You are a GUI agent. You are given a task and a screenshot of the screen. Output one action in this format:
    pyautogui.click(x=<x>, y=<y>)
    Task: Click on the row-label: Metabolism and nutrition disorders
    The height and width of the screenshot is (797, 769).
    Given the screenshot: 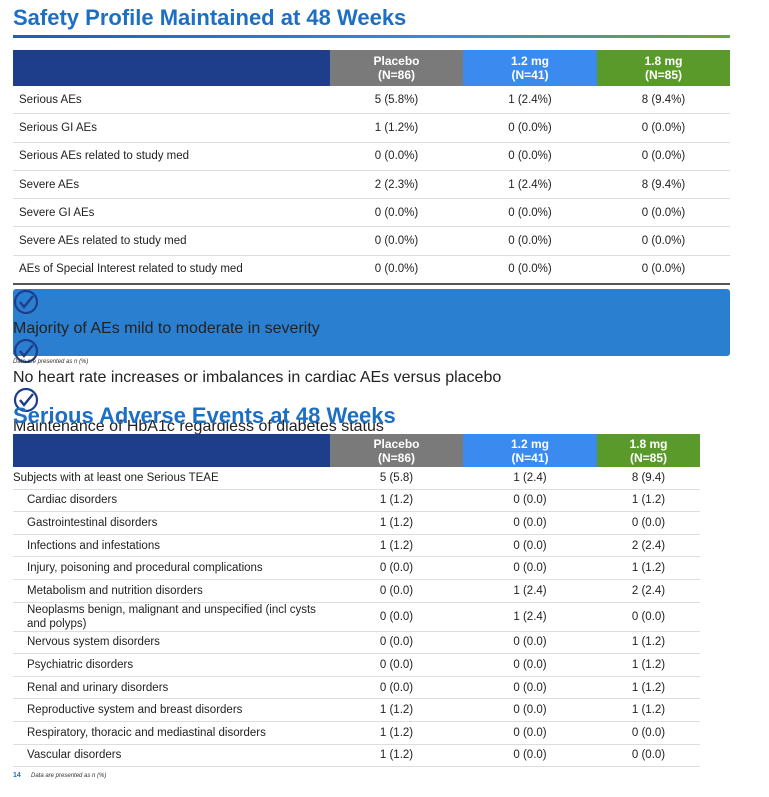 What is the action you would take?
    pyautogui.click(x=171, y=591)
    